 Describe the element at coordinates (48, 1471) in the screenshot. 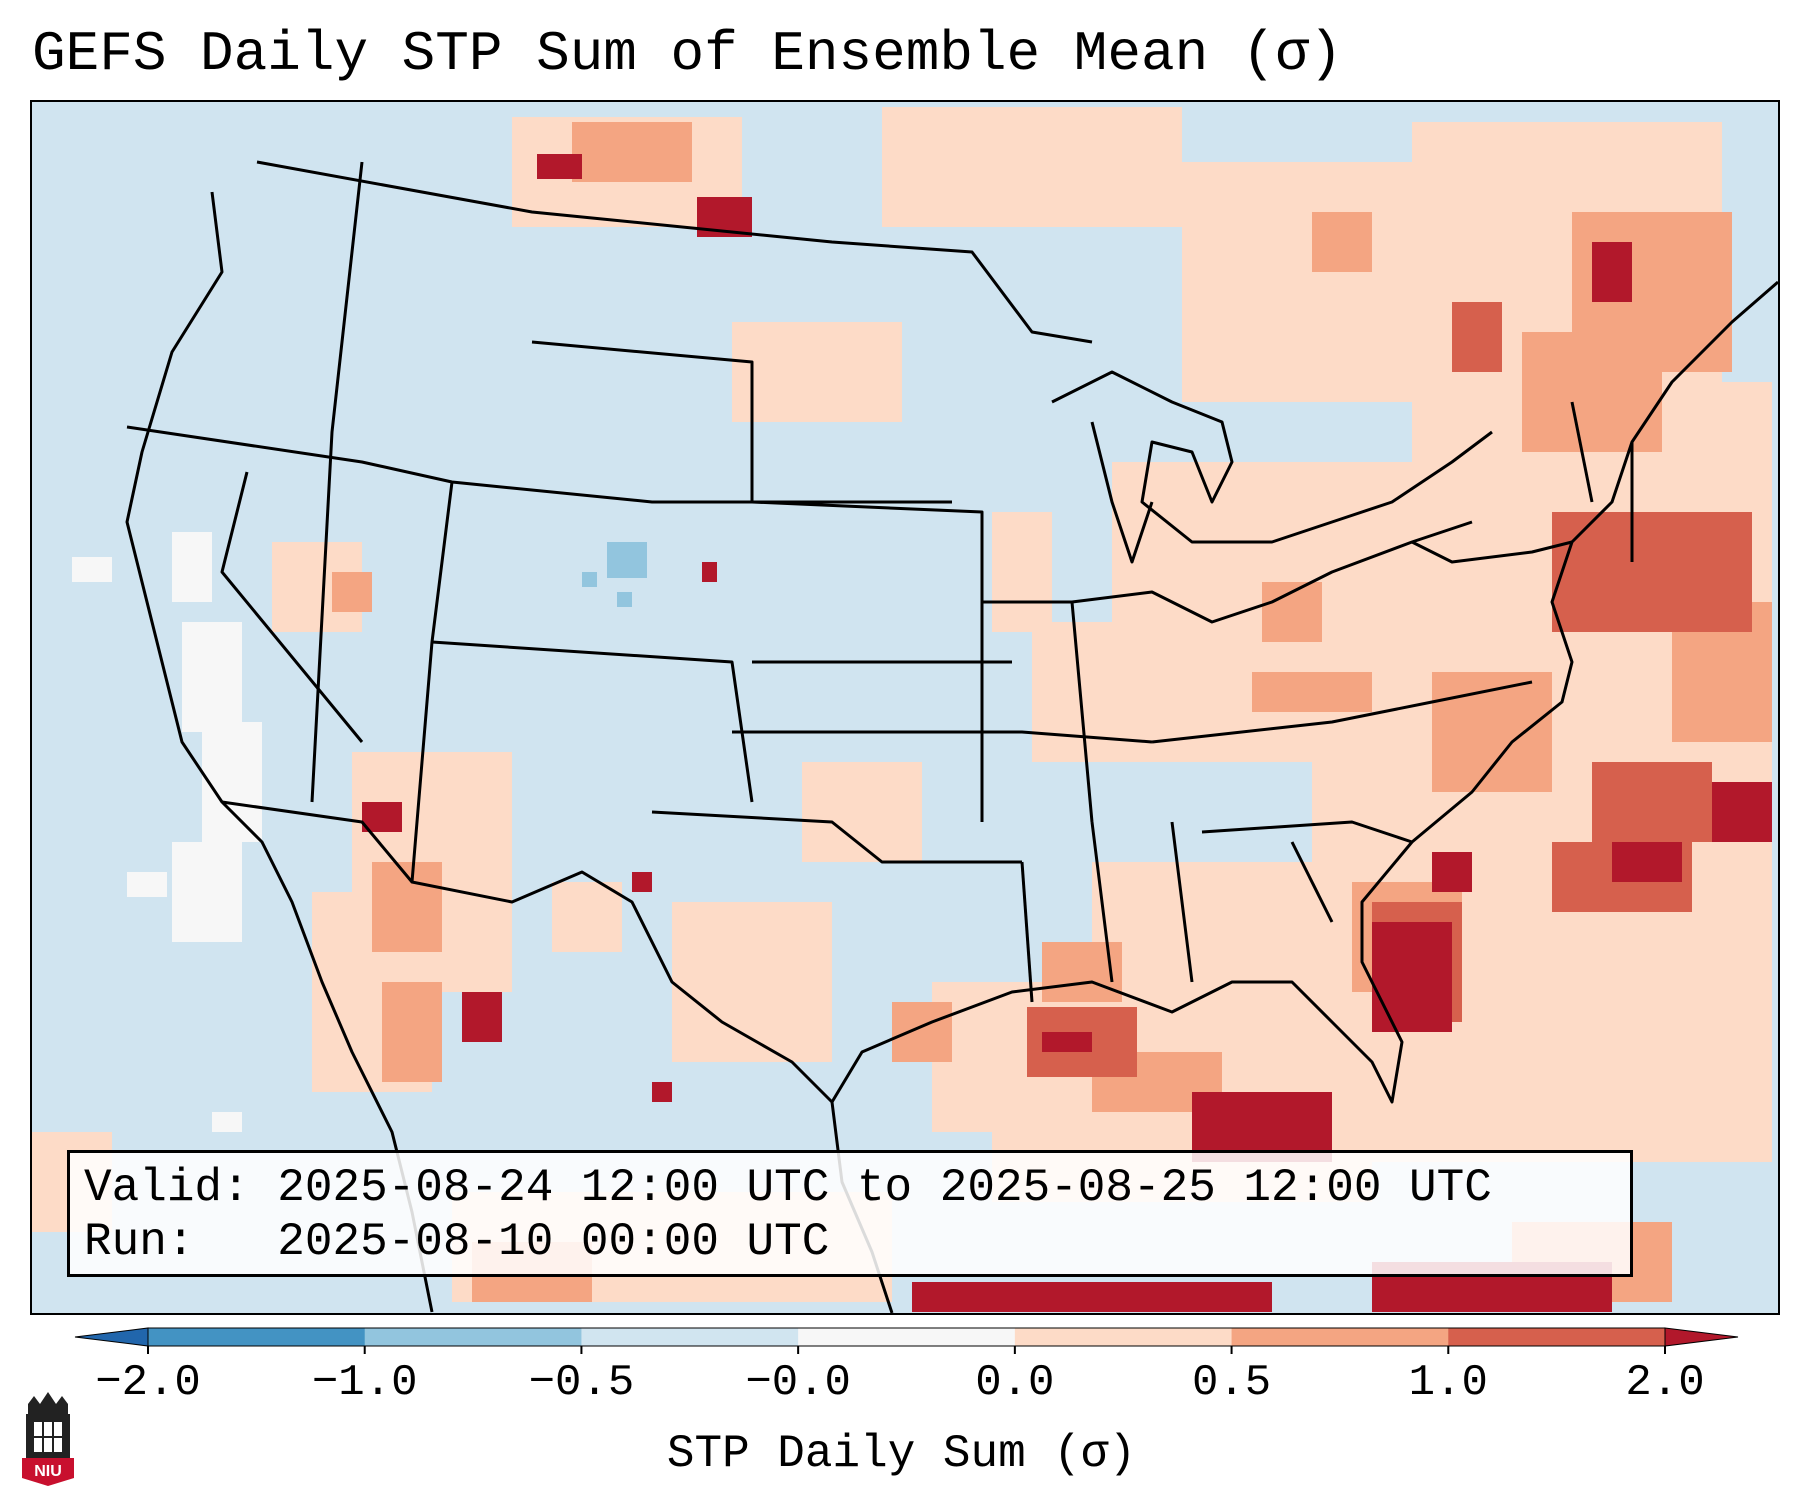

I see `logo-text: NIU` at that location.